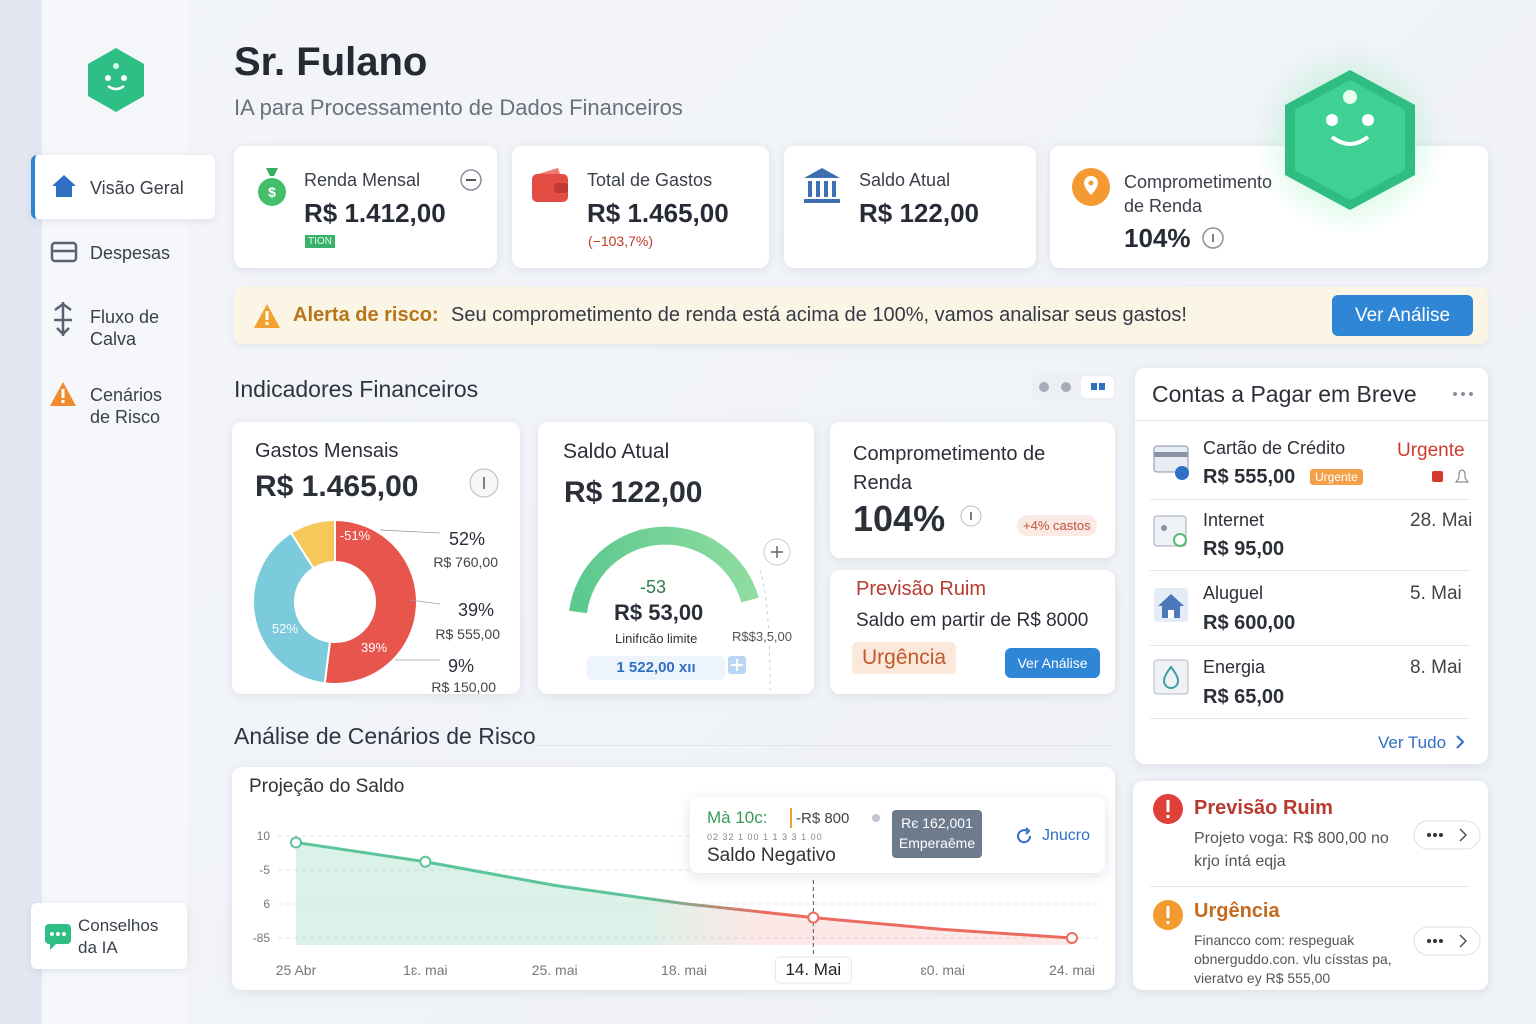  What do you see at coordinates (266, 904) in the screenshot?
I see `y-tick-label: 6` at bounding box center [266, 904].